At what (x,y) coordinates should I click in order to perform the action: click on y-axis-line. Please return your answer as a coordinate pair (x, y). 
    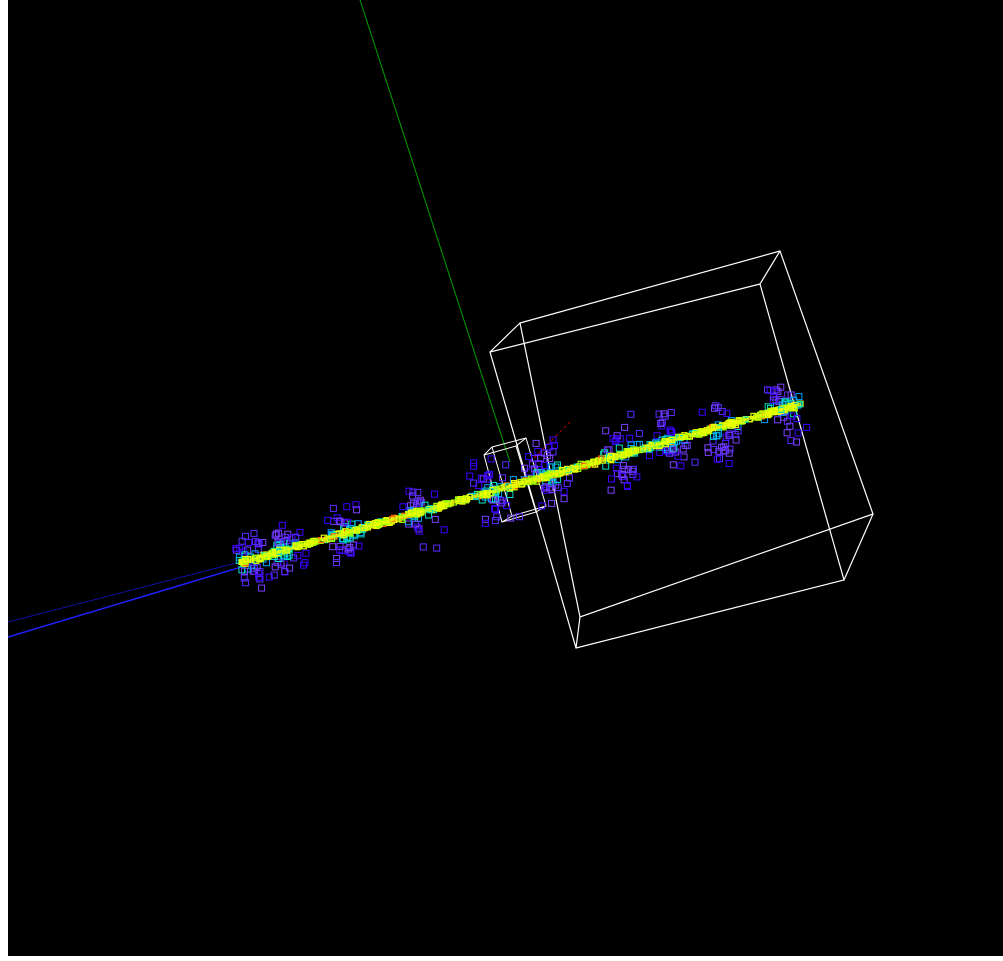
    Looking at the image, I should click on (435, 231).